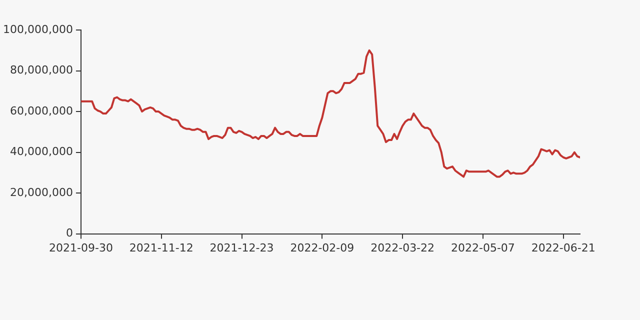 This screenshot has height=320, width=640. What do you see at coordinates (41, 192) in the screenshot?
I see `y-tick-label: 20,000,000` at bounding box center [41, 192].